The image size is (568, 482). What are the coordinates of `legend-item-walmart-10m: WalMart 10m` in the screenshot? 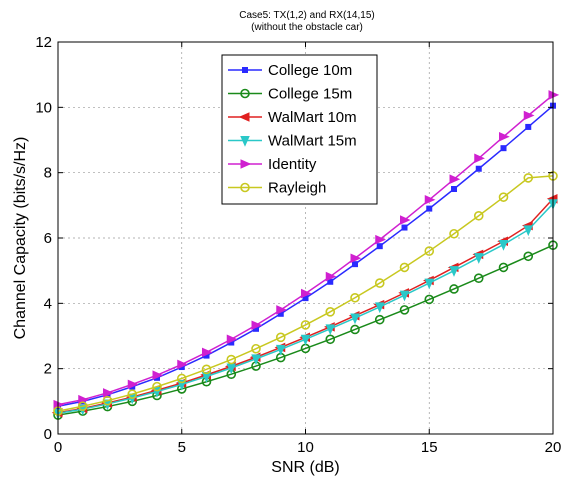 It's located at (292, 117).